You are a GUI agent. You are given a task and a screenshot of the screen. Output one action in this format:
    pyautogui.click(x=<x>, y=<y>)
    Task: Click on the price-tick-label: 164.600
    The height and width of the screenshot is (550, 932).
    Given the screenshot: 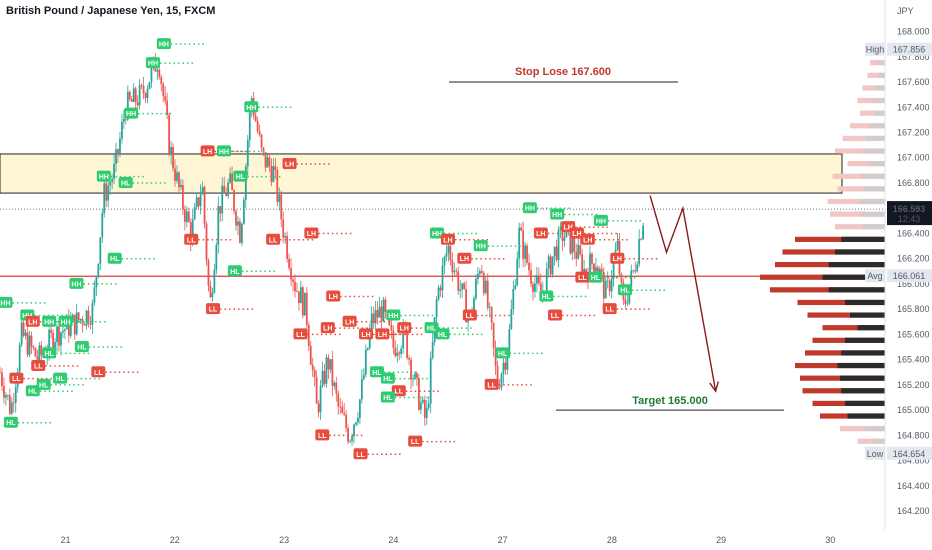 What is the action you would take?
    pyautogui.click(x=913, y=461)
    